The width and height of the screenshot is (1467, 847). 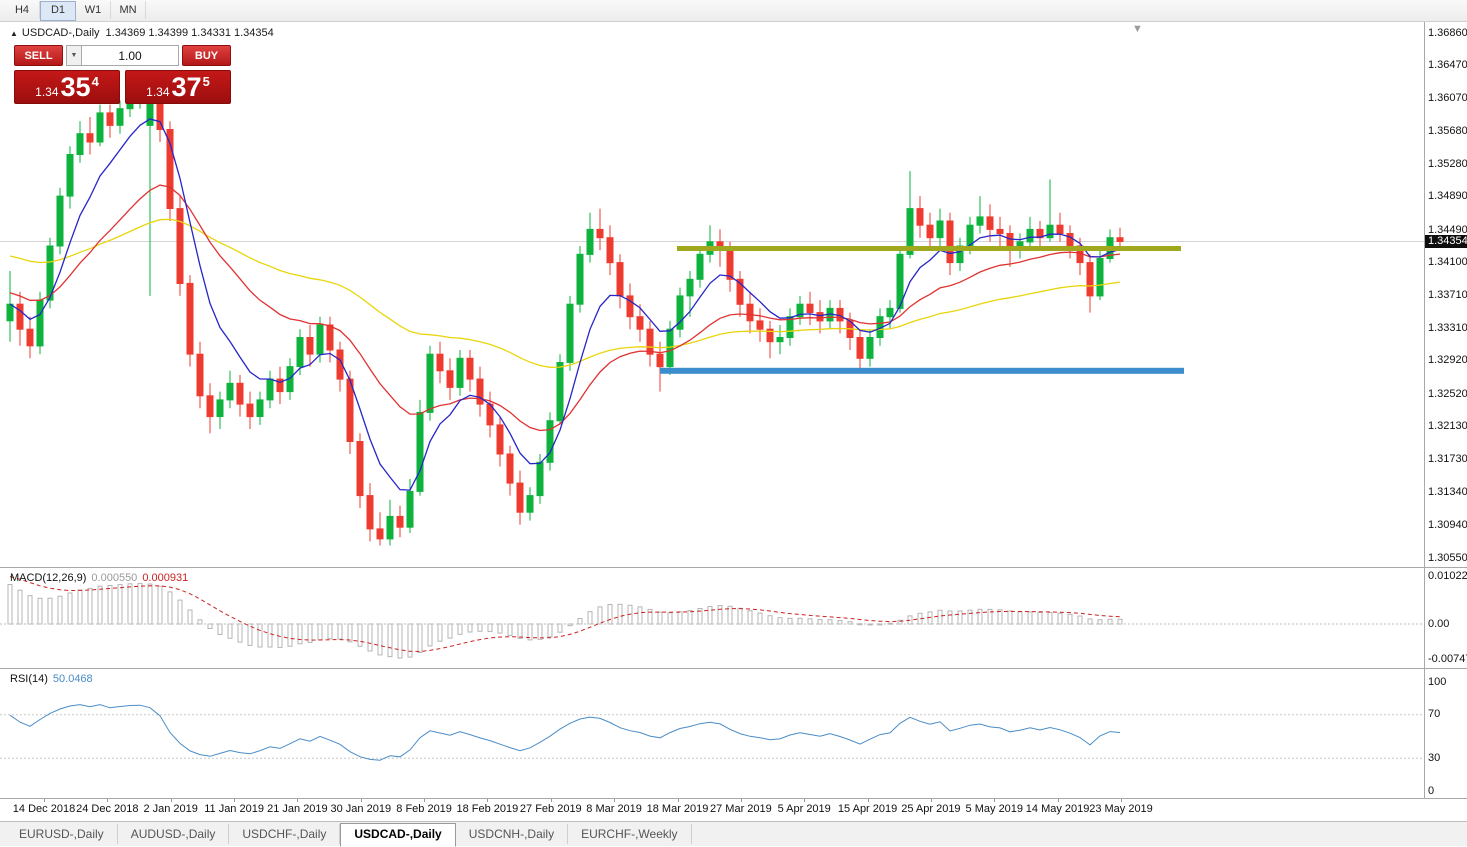 I want to click on buy-price-button: 1.34 37 5, so click(x=178, y=87).